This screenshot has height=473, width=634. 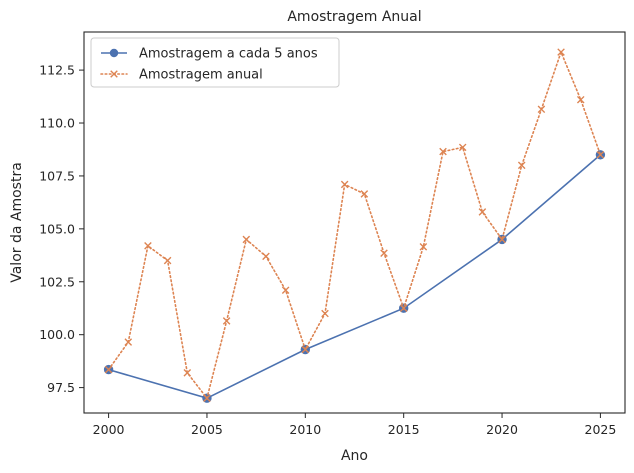 I want to click on y-tick-label: 110.0, so click(x=57, y=123).